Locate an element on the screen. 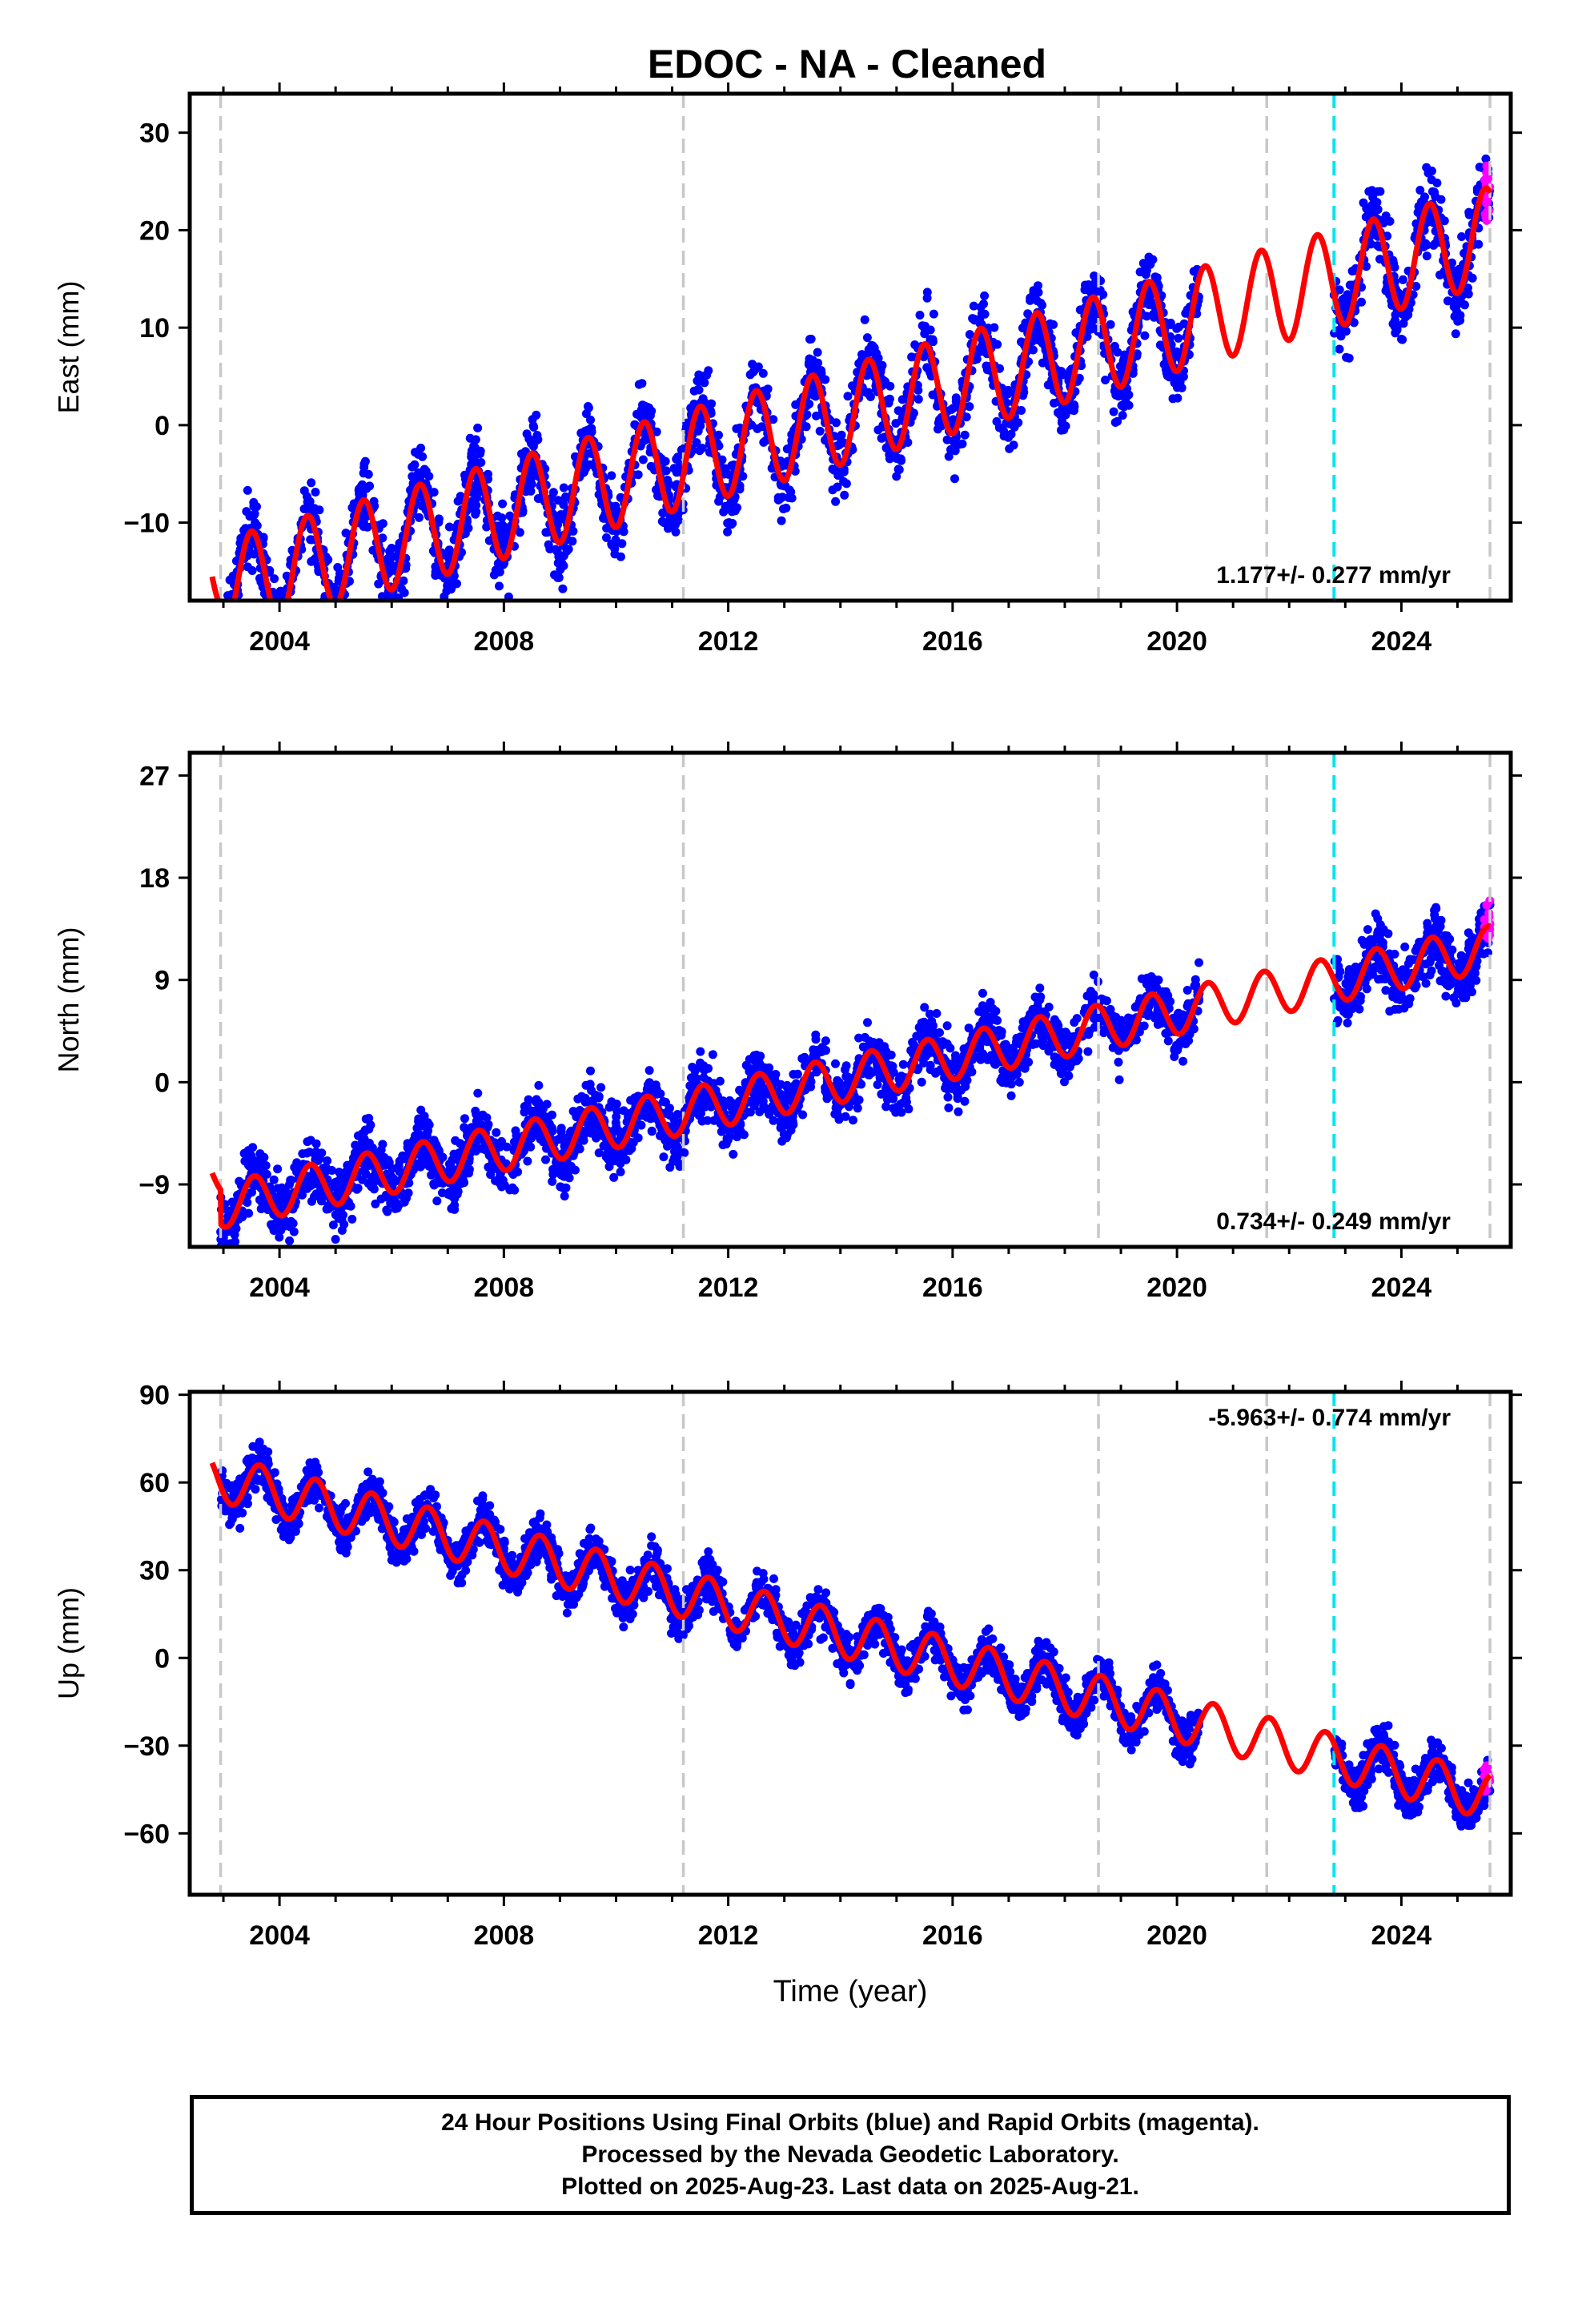  x-tick-label: 2016 is located at coordinates (953, 641).